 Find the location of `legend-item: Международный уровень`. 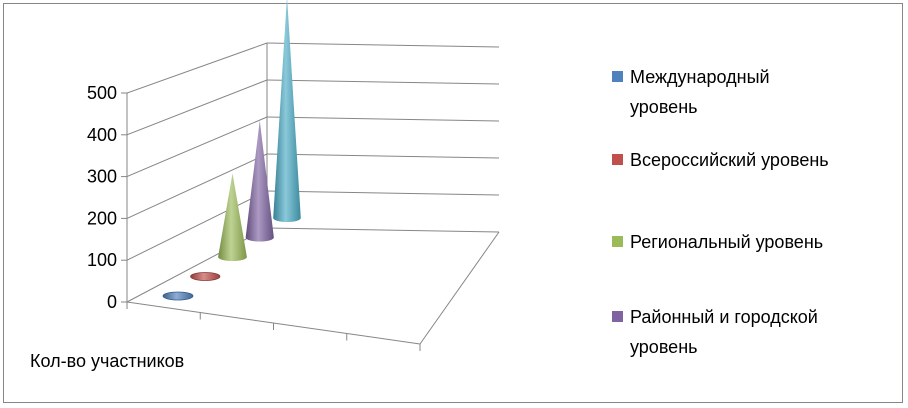

legend-item: Международный уровень is located at coordinates (691, 92).